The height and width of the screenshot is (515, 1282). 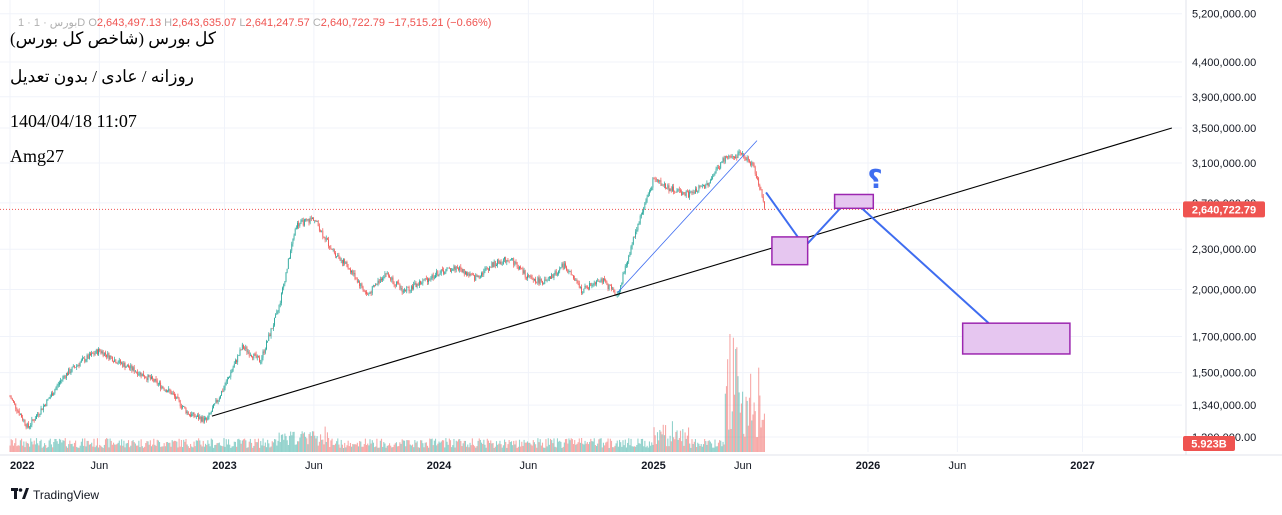 What do you see at coordinates (55, 495) in the screenshot?
I see `tradingview-logo: TradingView` at bounding box center [55, 495].